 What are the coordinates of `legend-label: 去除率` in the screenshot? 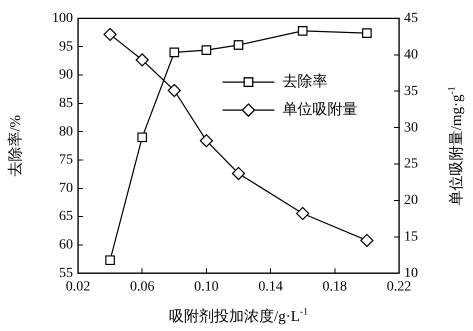 It's located at (305, 81).